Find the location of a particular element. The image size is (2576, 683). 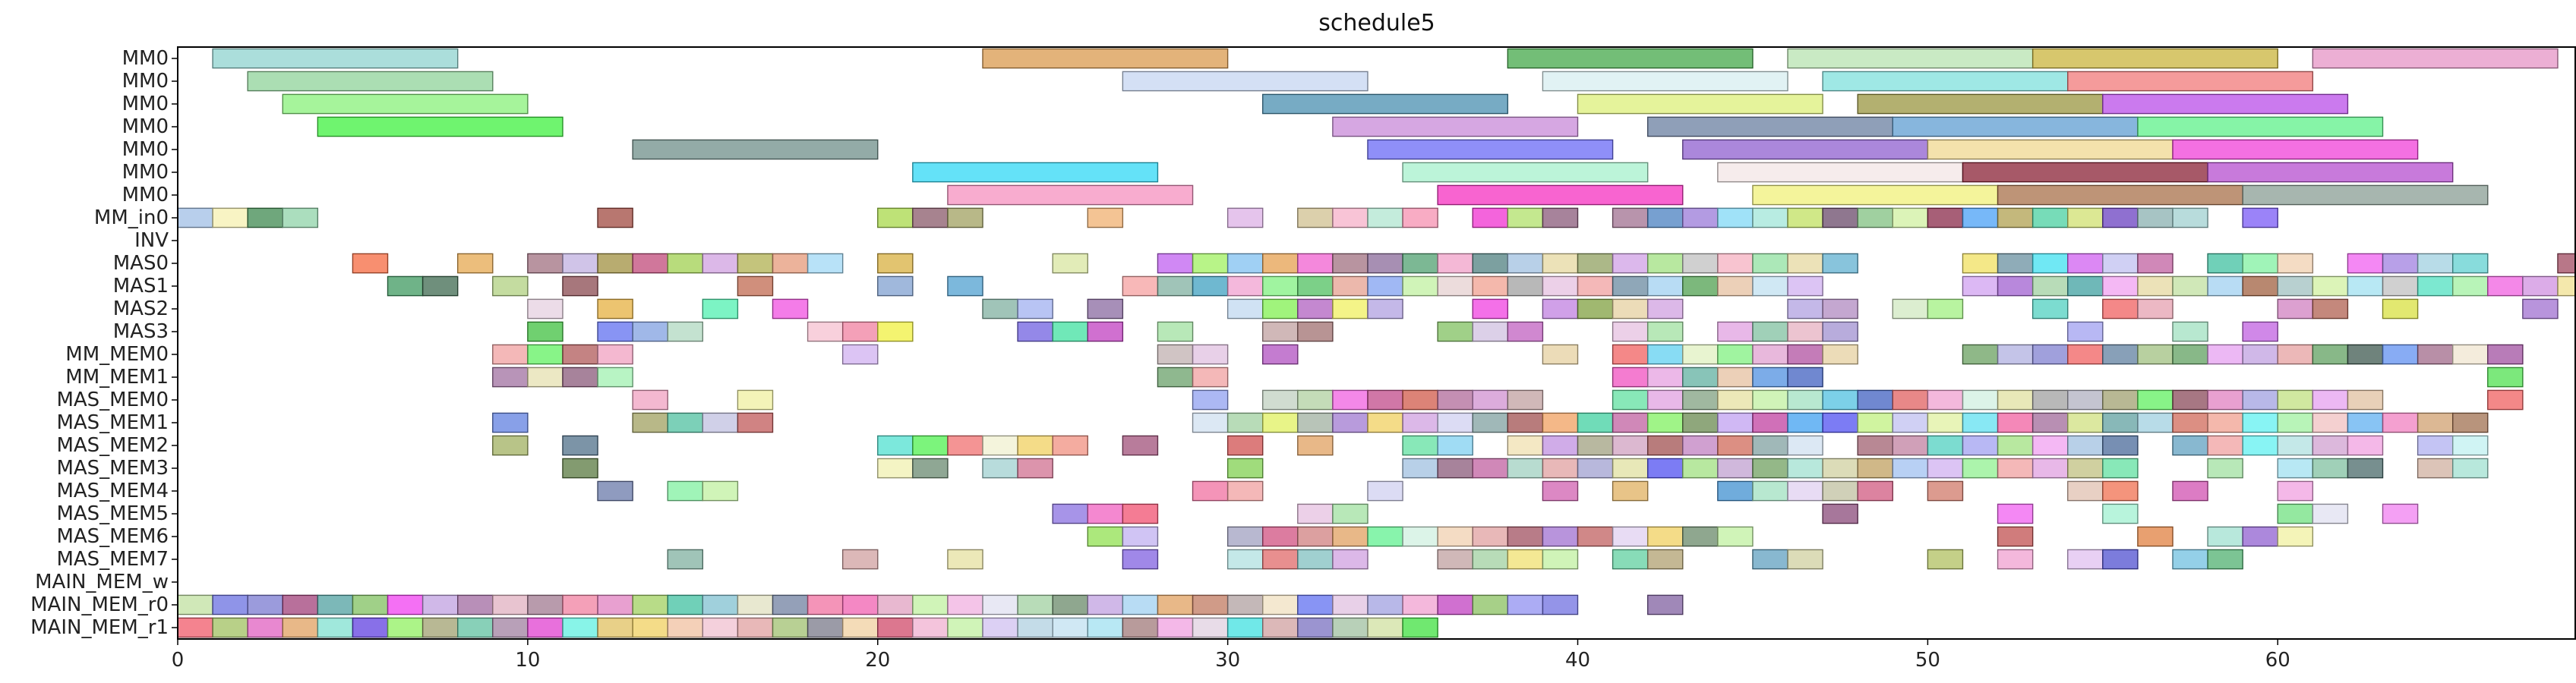

x-tick-label: 0 is located at coordinates (178, 660).